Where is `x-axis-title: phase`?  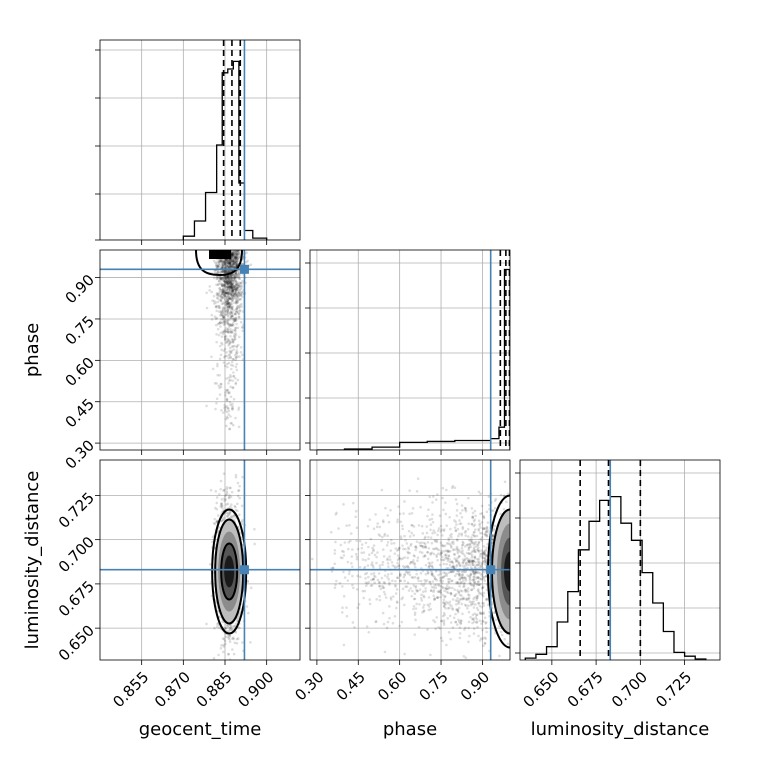 x-axis-title: phase is located at coordinates (410, 729).